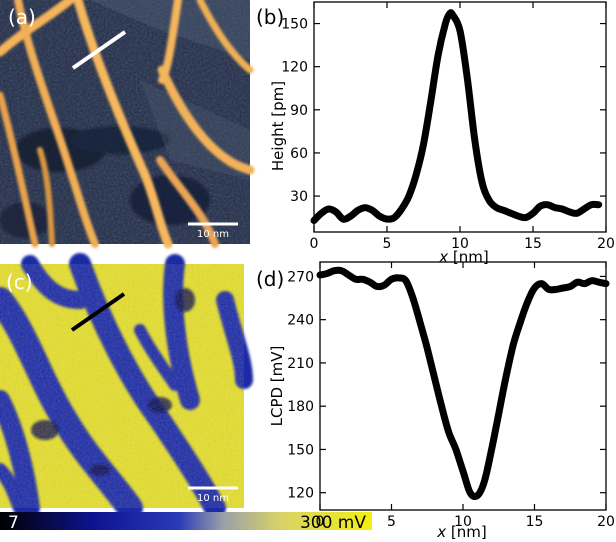 The height and width of the screenshot is (542, 616). I want to click on colorbar-gradient, so click(186, 521).